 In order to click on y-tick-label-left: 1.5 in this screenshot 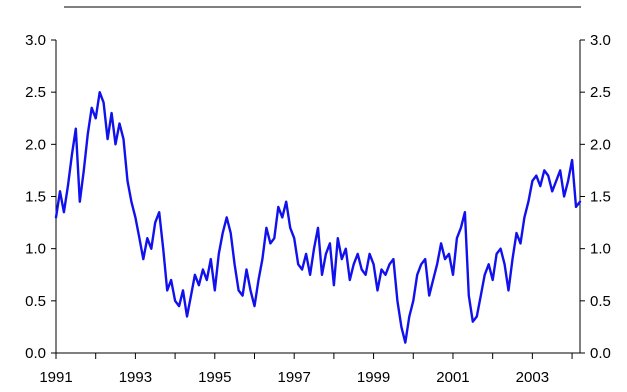, I will do `click(35, 197)`.